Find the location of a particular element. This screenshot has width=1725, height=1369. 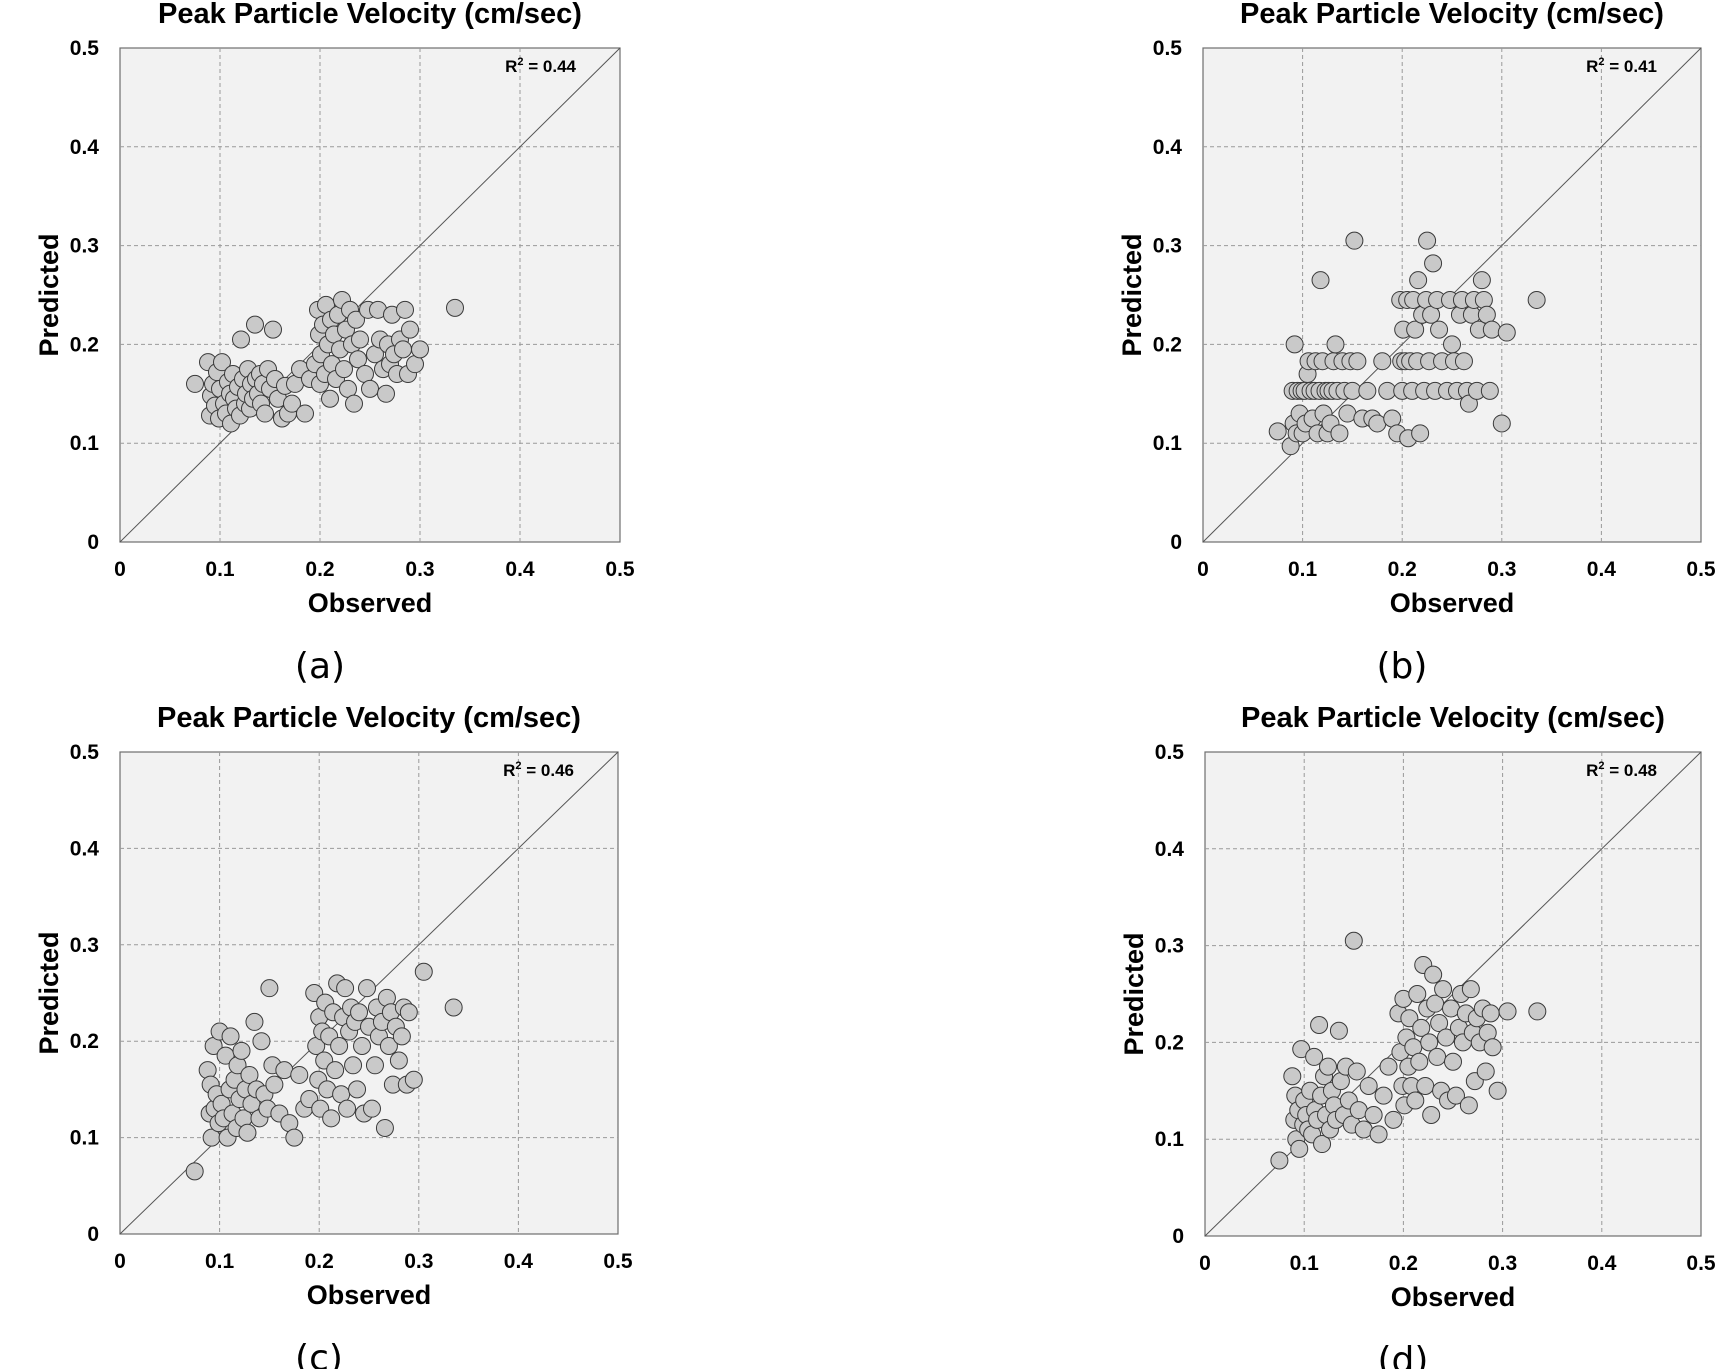

chart-title: Peak Particle Velocity (cm/sec) is located at coordinates (370, 15).